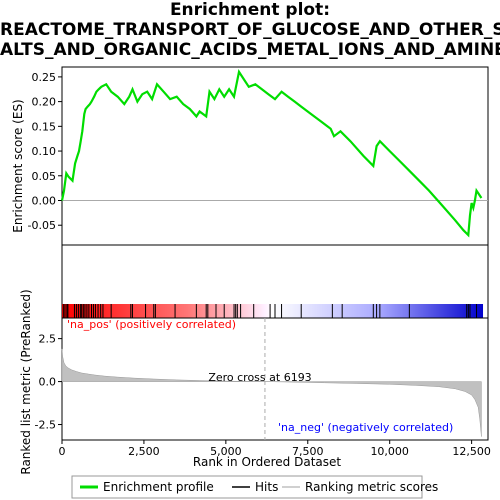  Describe the element at coordinates (151, 324) in the screenshot. I see `pos-label: 'na_pos' (positively correlated)` at that location.